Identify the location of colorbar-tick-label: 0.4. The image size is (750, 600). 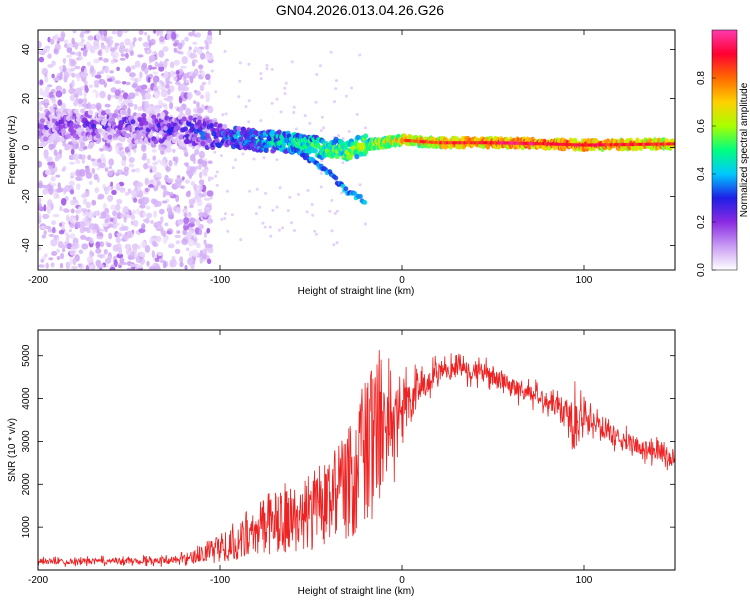
(701, 174).